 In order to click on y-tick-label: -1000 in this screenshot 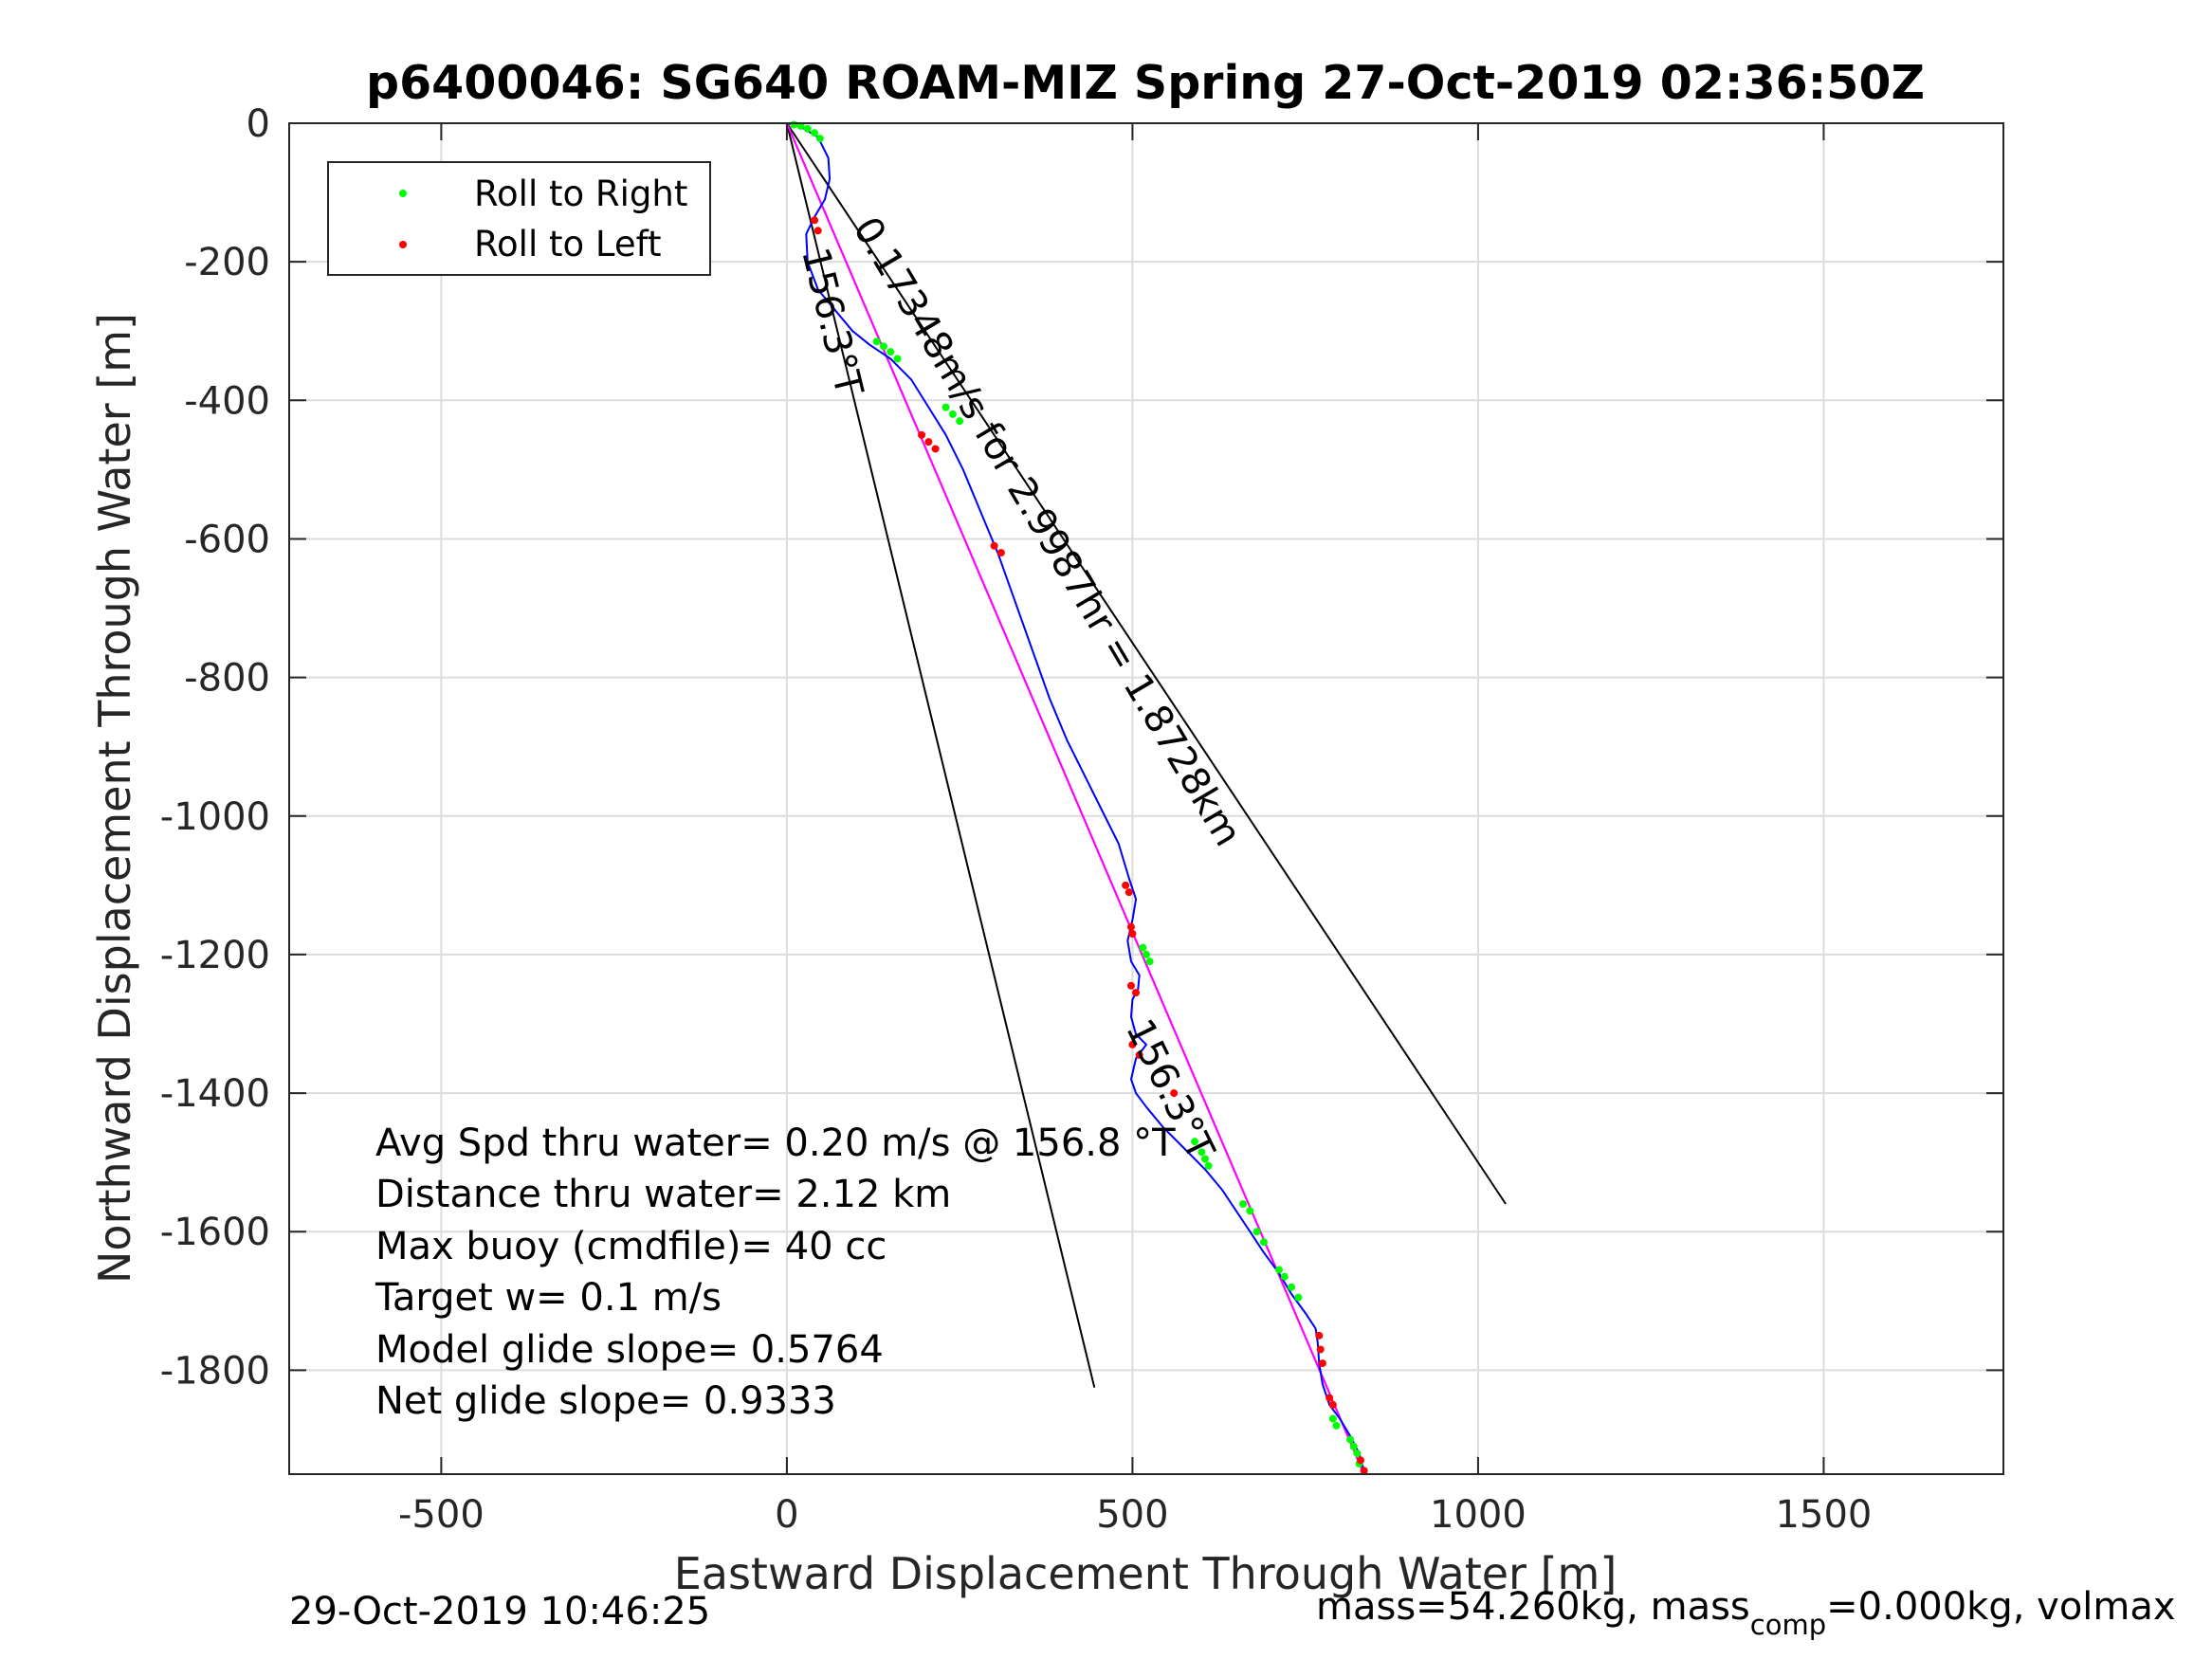, I will do `click(215, 817)`.